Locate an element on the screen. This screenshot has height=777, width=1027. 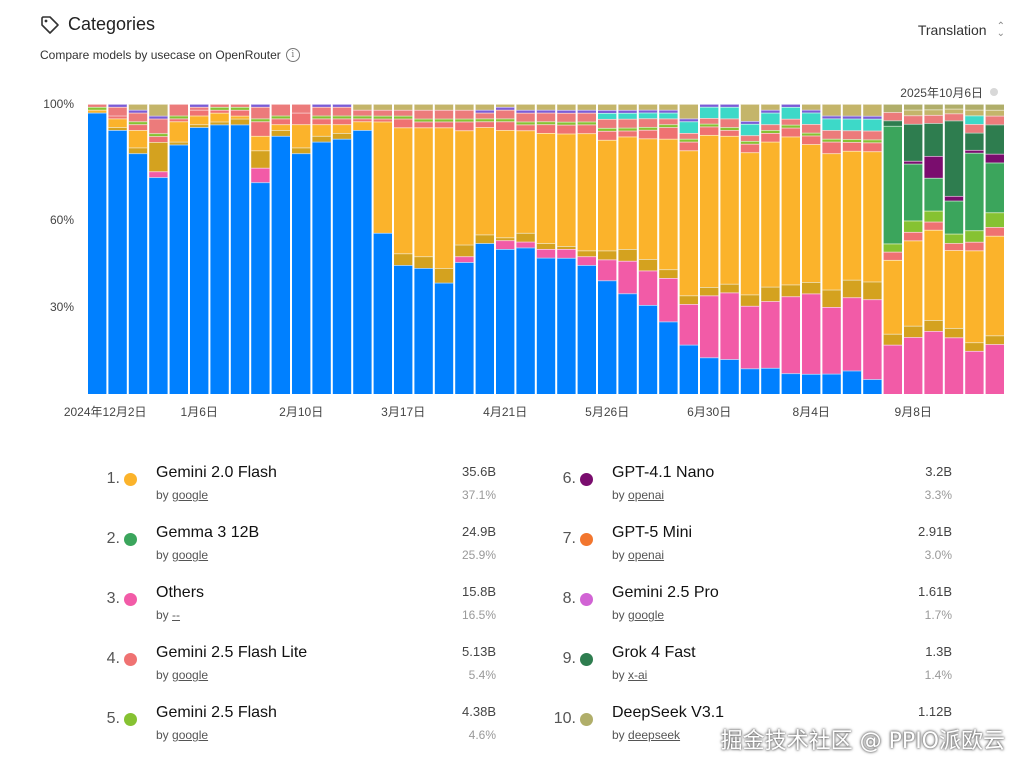
legend-model-name: Gemini 2.5 Flash is located at coordinates (216, 712).